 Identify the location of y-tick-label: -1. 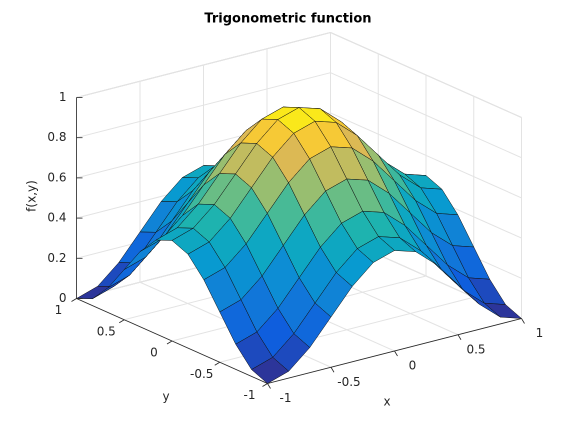
(250, 395).